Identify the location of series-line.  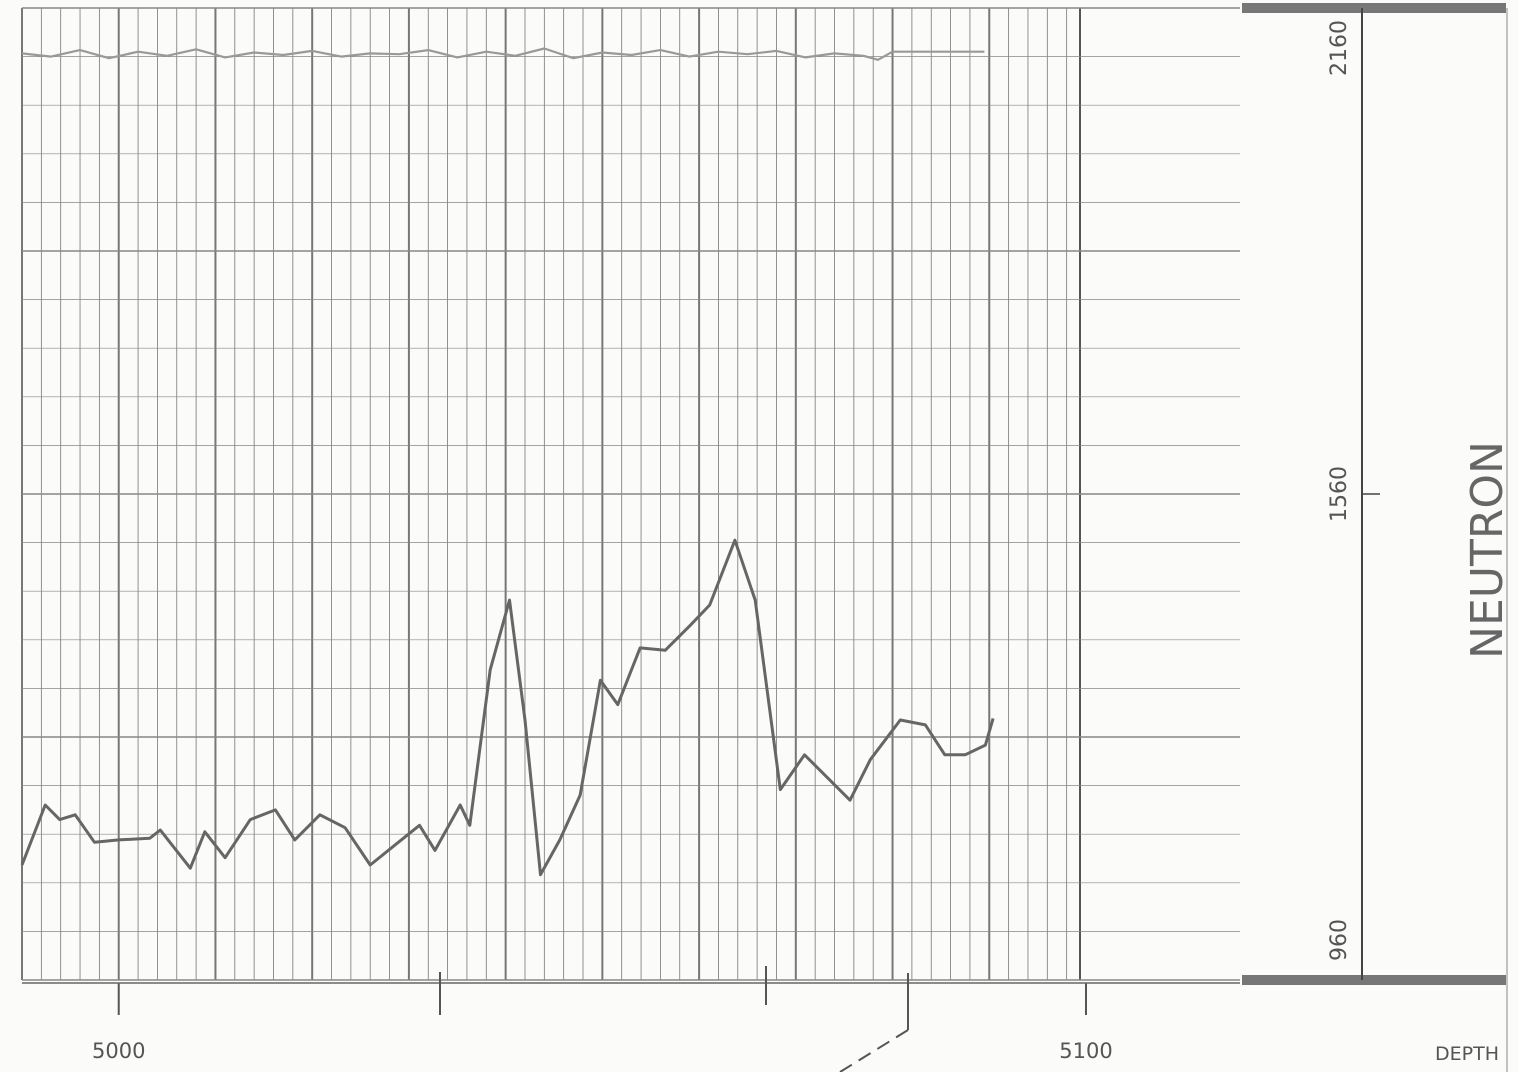
(503, 54).